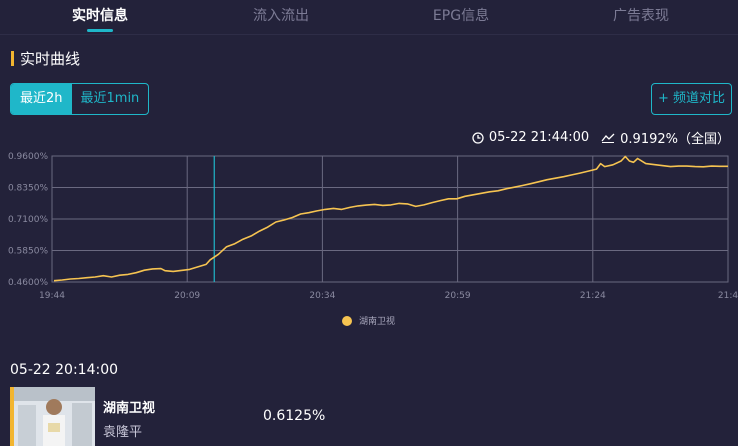 Image resolution: width=738 pixels, height=446 pixels. What do you see at coordinates (322, 296) in the screenshot?
I see `x-tick-label: 20:34` at bounding box center [322, 296].